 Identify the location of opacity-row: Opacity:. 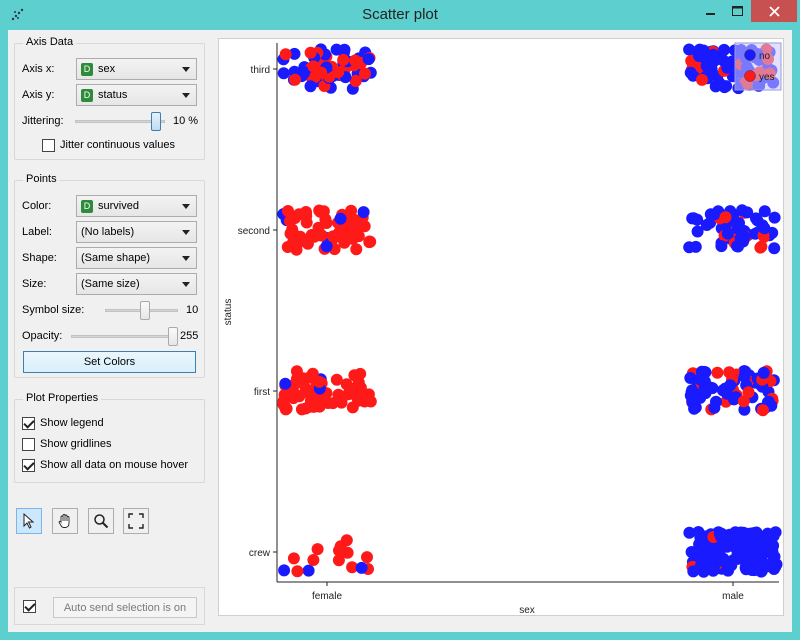
(42, 336).